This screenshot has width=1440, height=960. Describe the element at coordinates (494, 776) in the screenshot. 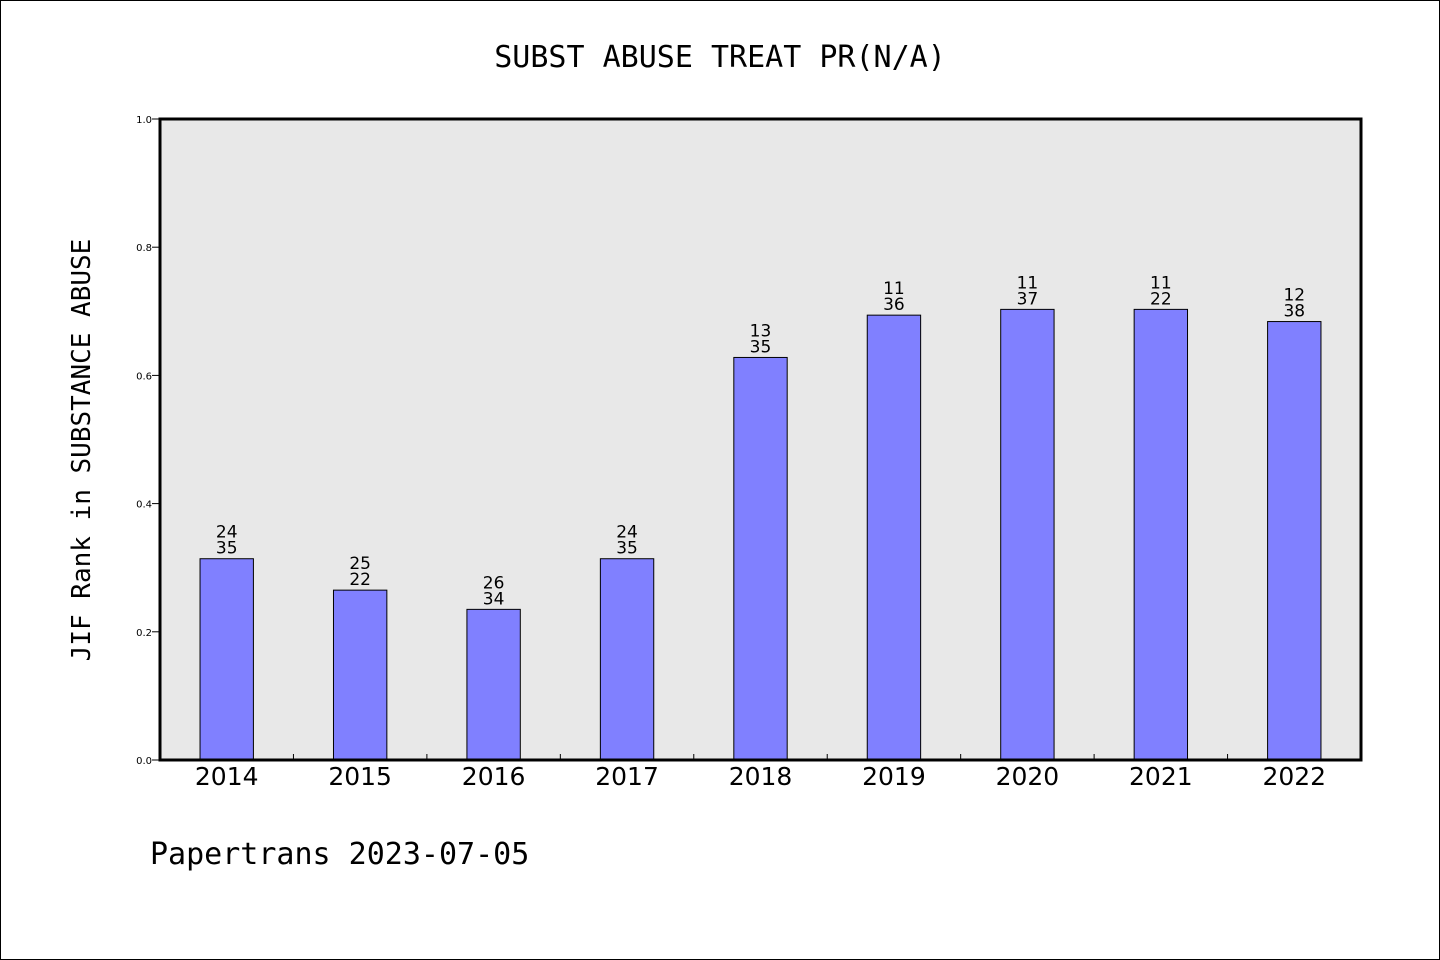

I see `x-tick-label-2016: 2016` at that location.